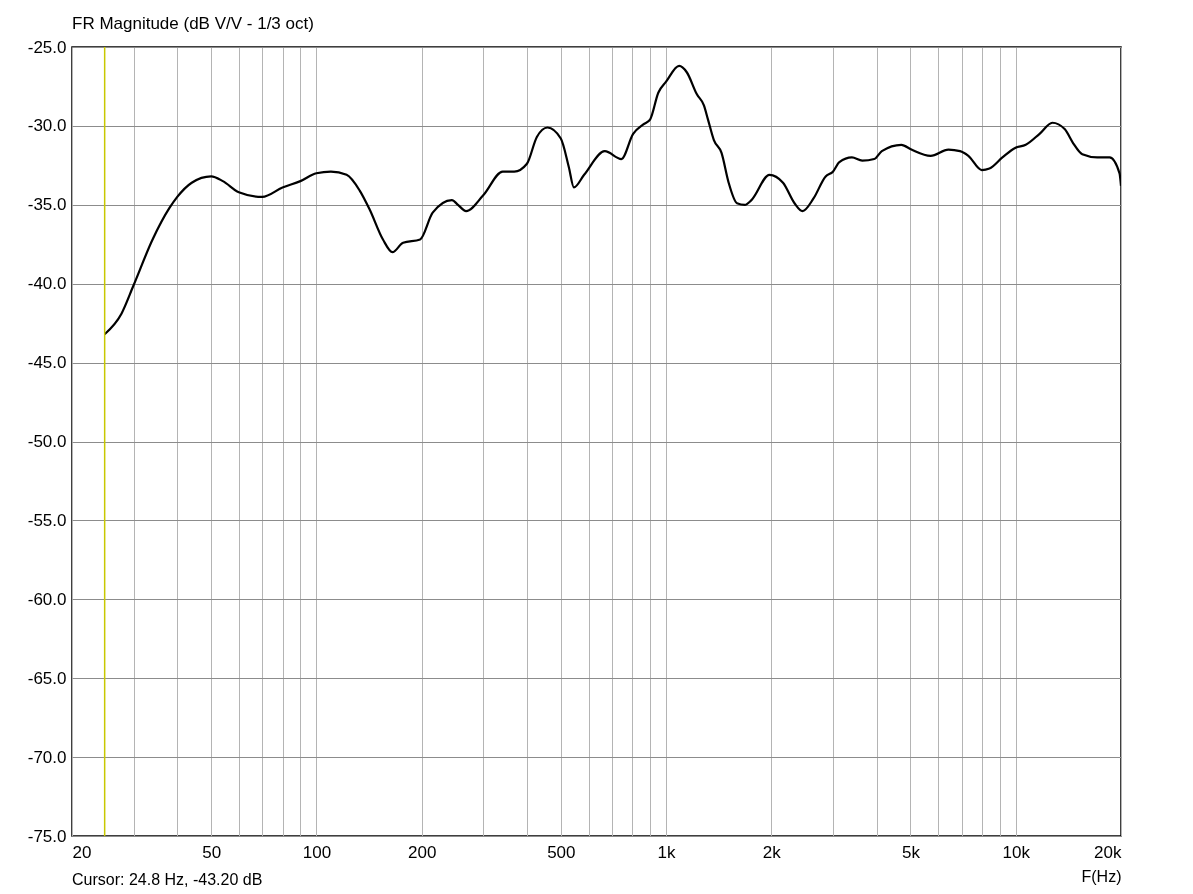 The image size is (1193, 894). What do you see at coordinates (422, 852) in the screenshot?
I see `x-tick-label: 200` at bounding box center [422, 852].